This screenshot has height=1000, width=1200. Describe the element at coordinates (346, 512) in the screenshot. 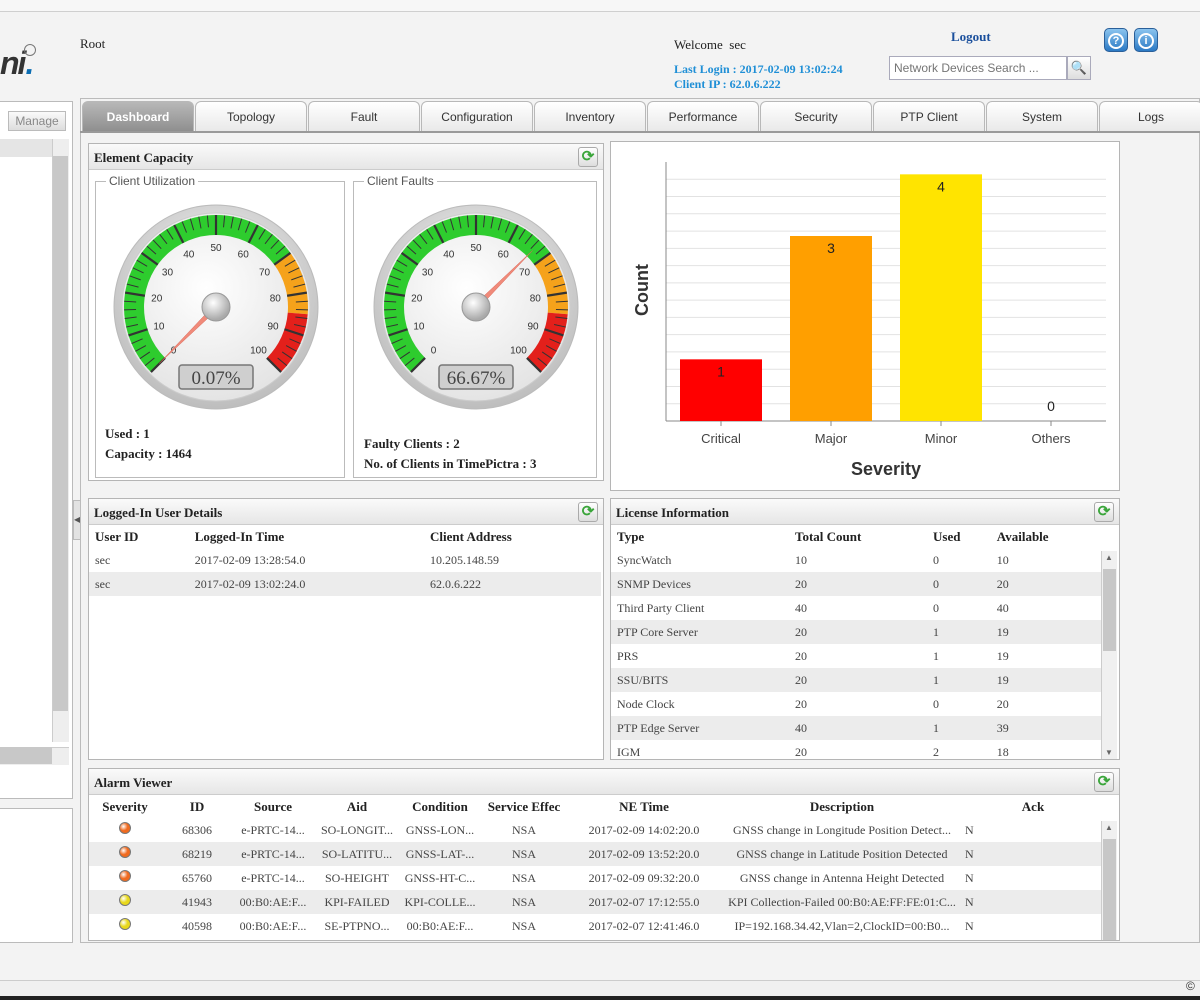

I see `logged-in-users-title: Logged-In User Details` at that location.